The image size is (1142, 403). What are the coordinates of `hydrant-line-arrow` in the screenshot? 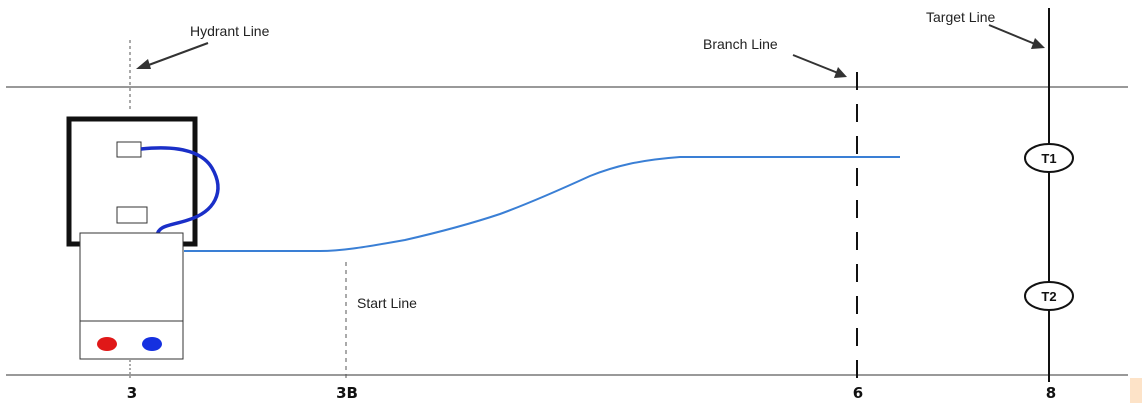 It's located at (172, 55).